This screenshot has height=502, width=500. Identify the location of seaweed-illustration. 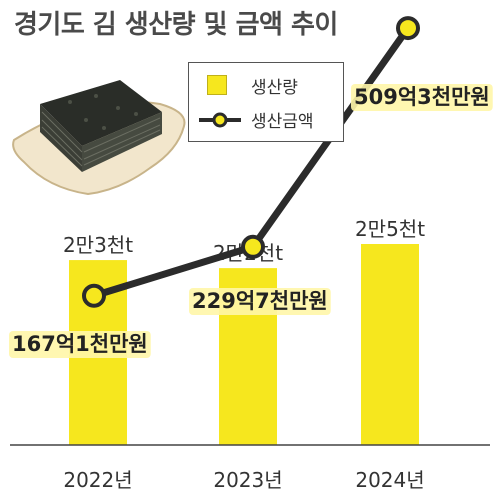
(99, 138).